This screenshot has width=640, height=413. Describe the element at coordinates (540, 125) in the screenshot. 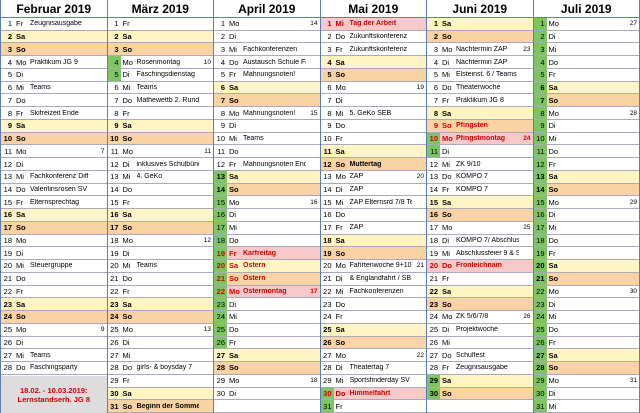

I see `day-number: 9` at that location.